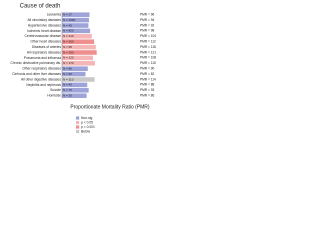  What do you see at coordinates (148, 52) in the screenshot?
I see `value-label: PMR = 121` at bounding box center [148, 52].